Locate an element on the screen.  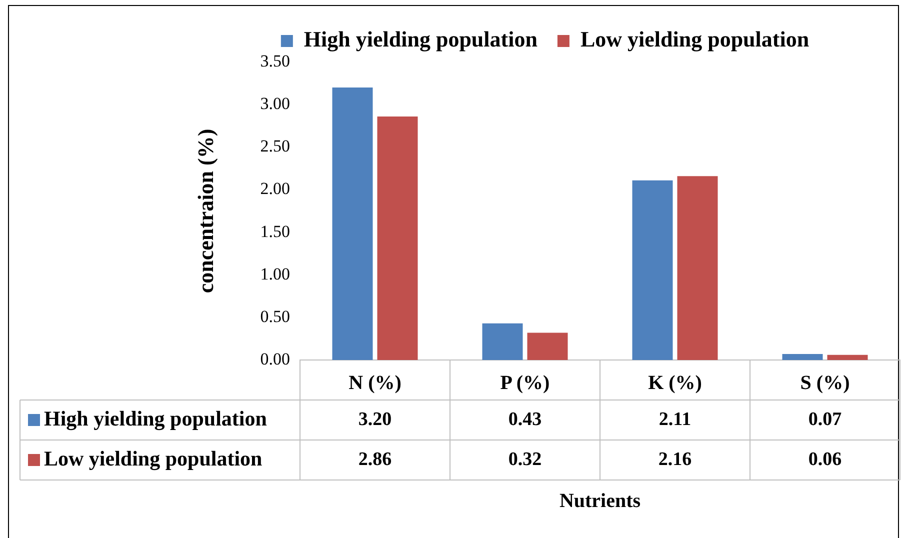
legend-label: Low yielding population is located at coordinates (695, 39).